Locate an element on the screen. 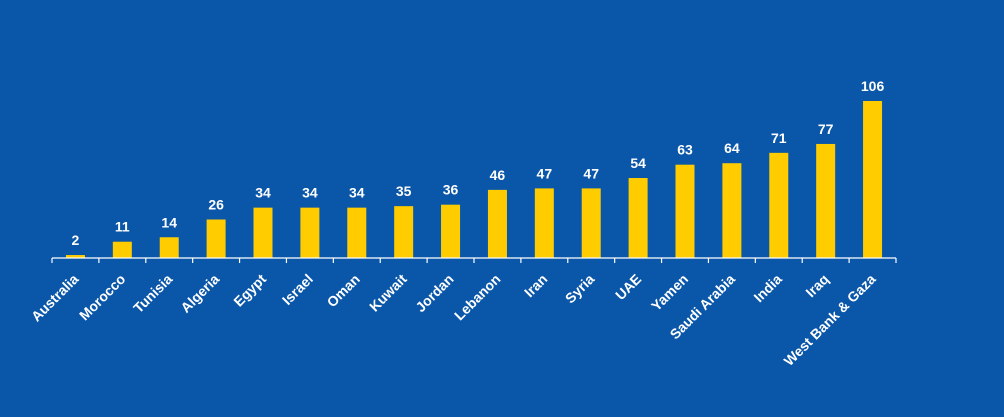  value-label: 46 is located at coordinates (498, 175).